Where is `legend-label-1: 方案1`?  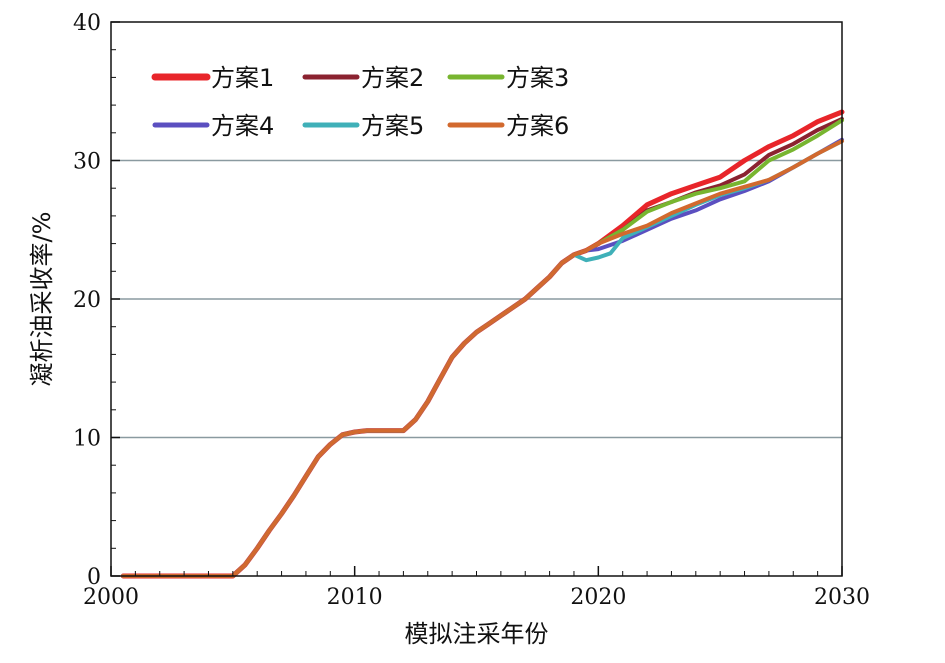 legend-label-1: 方案1 is located at coordinates (242, 78).